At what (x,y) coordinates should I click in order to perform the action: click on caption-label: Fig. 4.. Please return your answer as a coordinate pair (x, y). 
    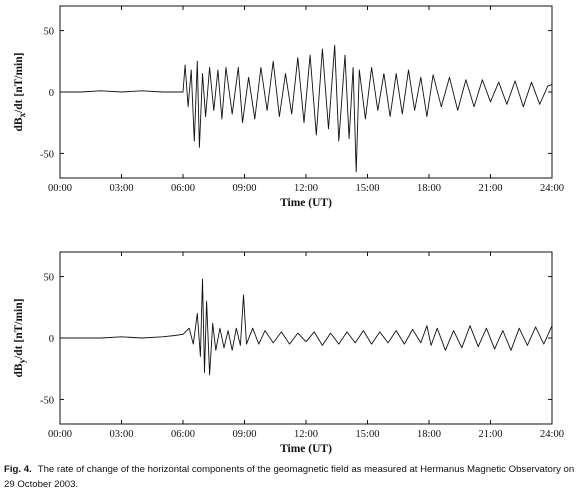
    Looking at the image, I should click on (18, 469).